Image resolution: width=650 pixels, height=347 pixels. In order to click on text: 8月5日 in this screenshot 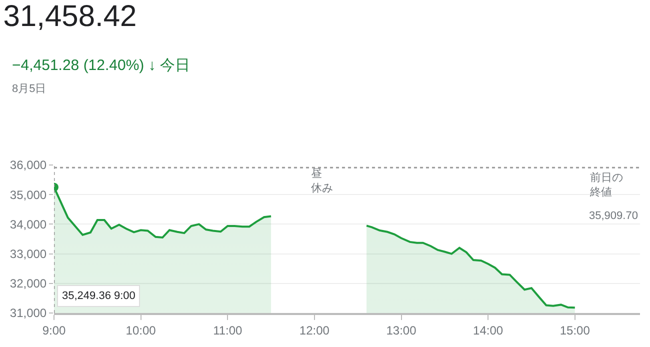, I will do `click(29, 89)`.